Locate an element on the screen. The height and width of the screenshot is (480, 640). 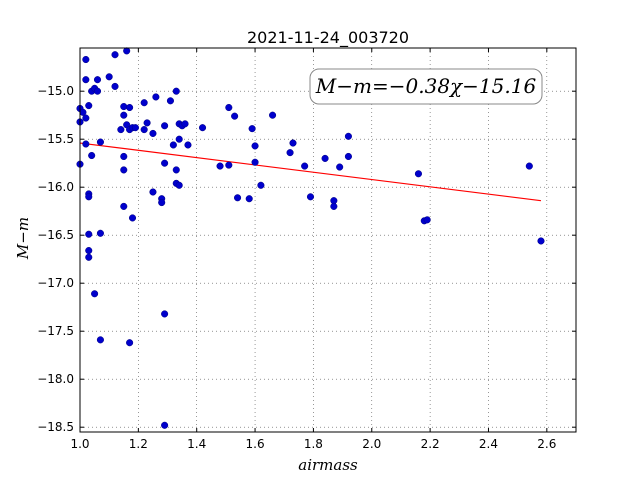
y-tick-label: −15.5 is located at coordinates (55, 139).